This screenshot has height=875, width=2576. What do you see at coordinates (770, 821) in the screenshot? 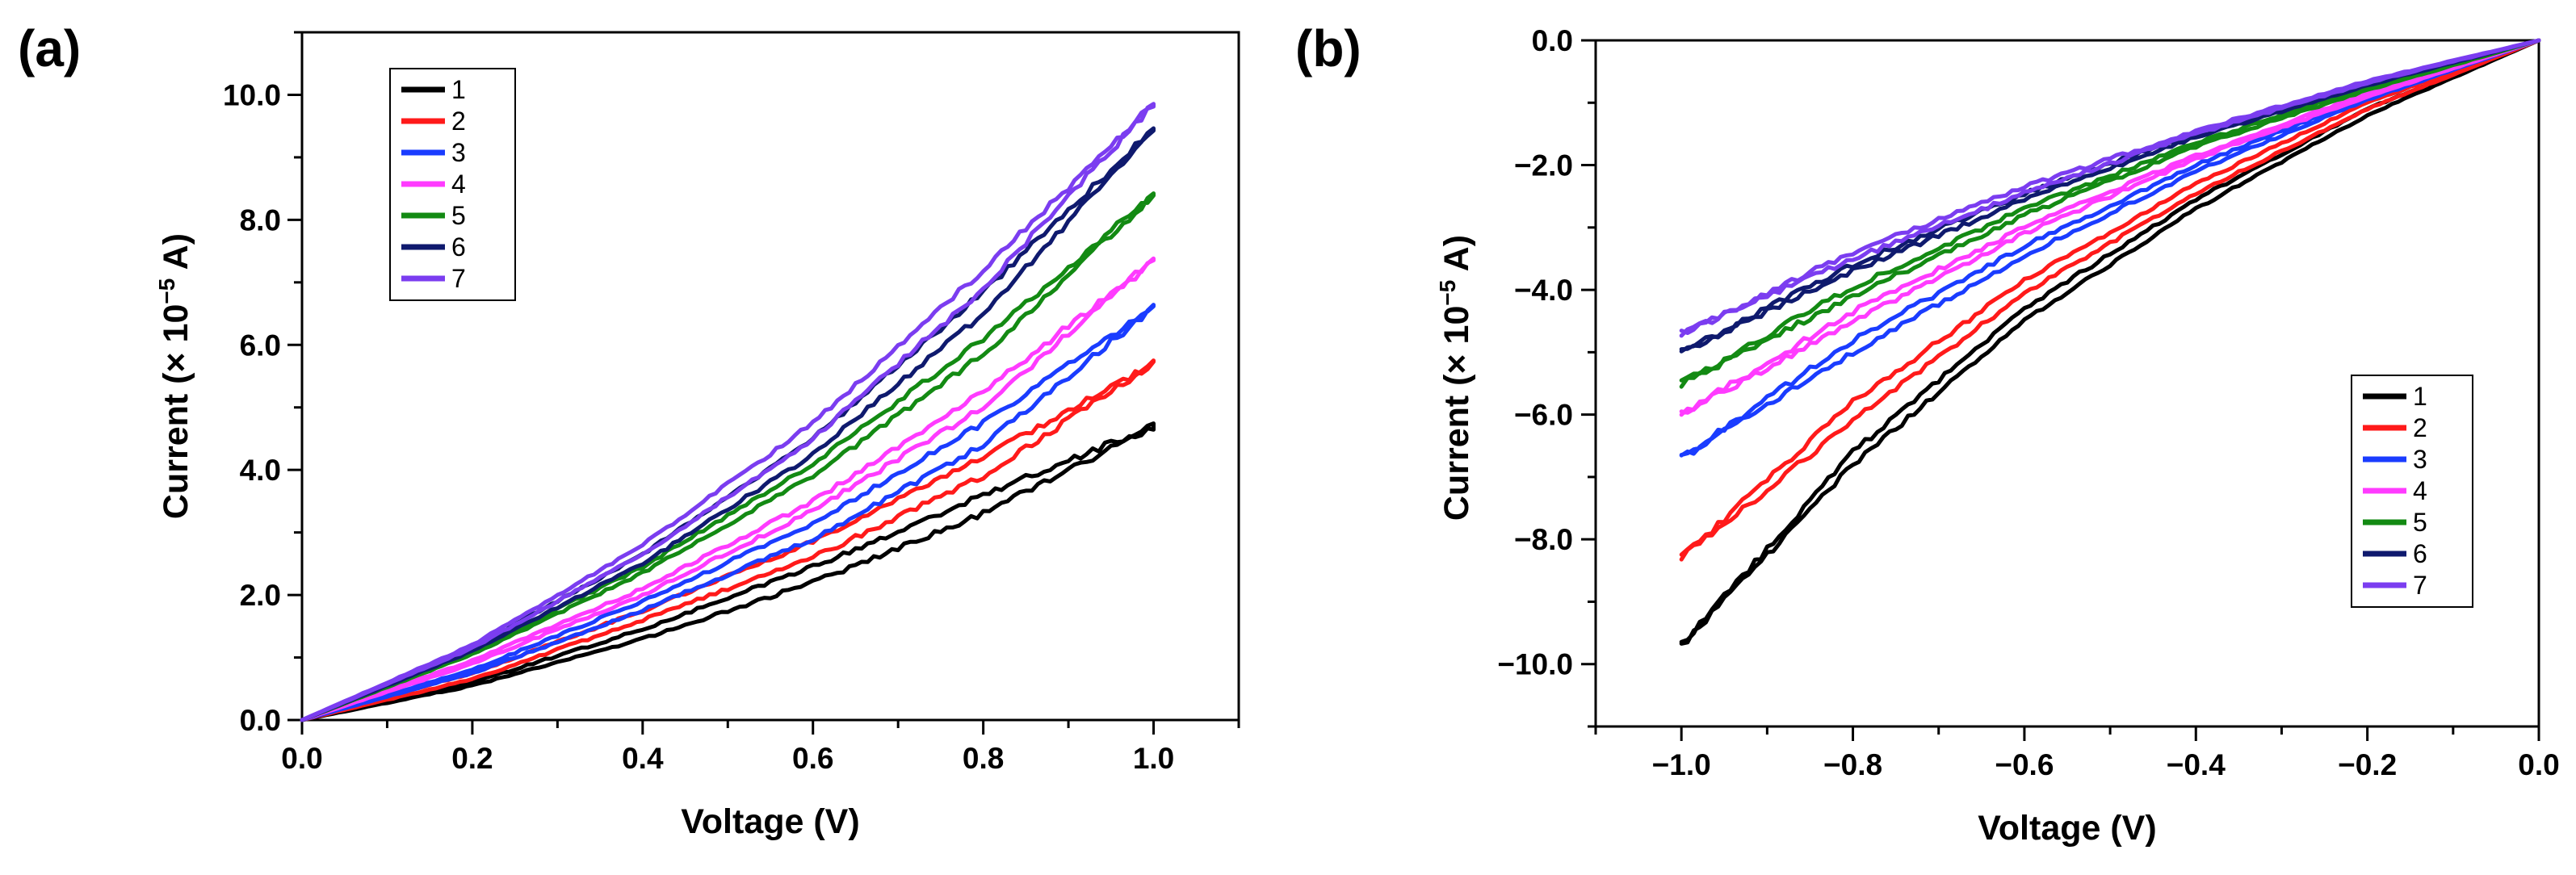
I see `panel-a-x-axis-title: Voltage (V)` at bounding box center [770, 821].